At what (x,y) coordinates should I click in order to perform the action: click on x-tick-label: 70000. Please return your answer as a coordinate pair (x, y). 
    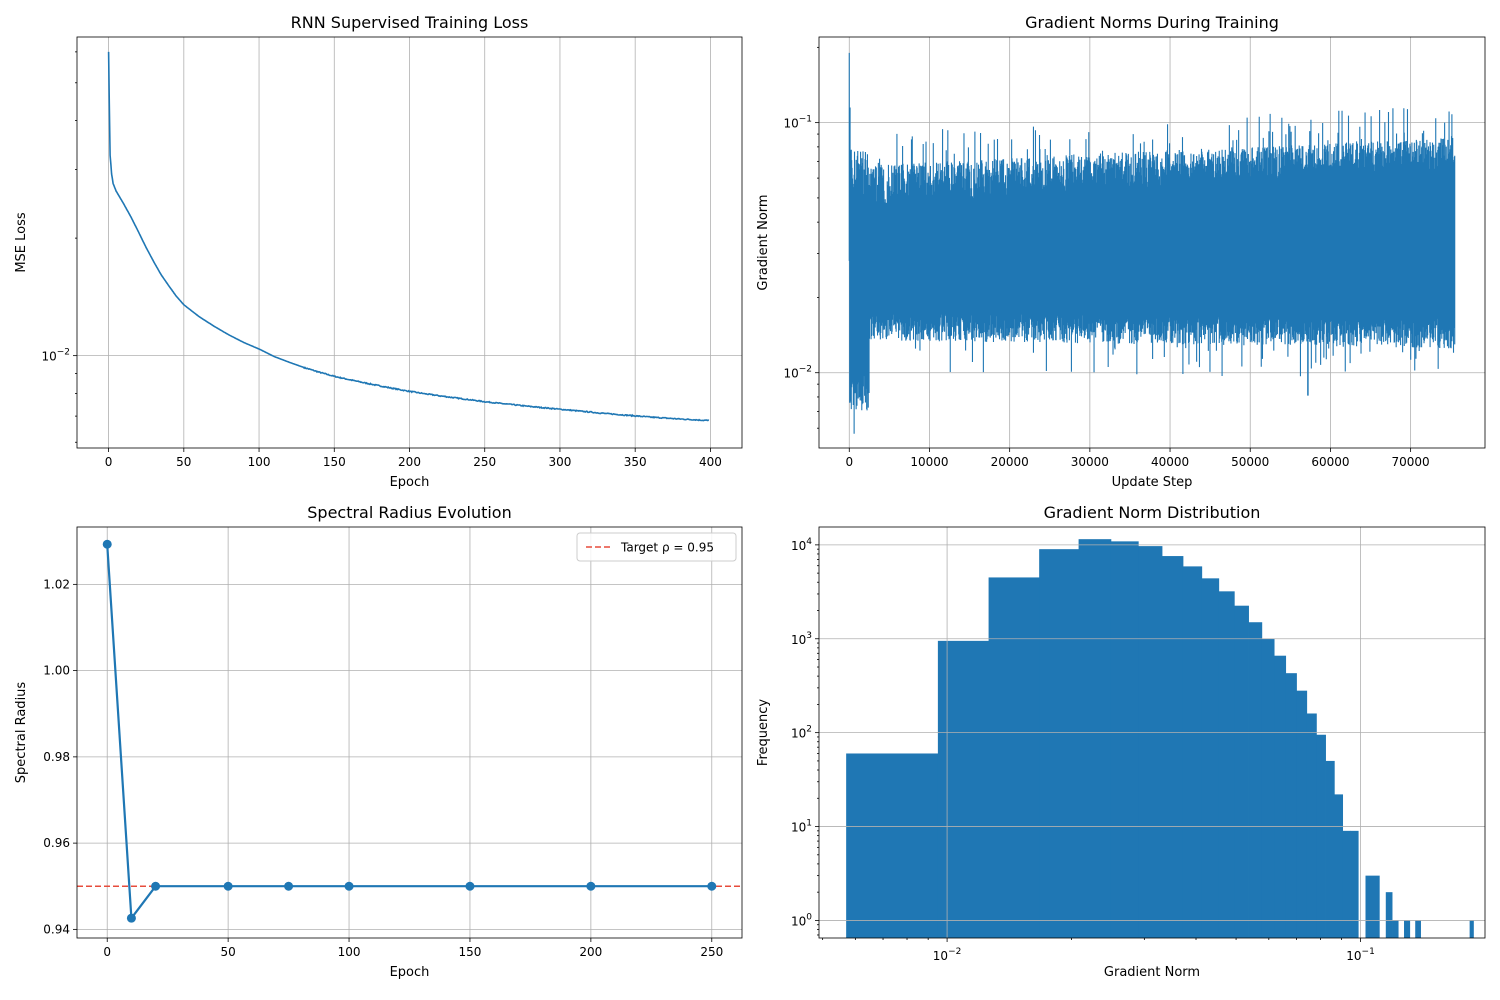
    Looking at the image, I should click on (1411, 462).